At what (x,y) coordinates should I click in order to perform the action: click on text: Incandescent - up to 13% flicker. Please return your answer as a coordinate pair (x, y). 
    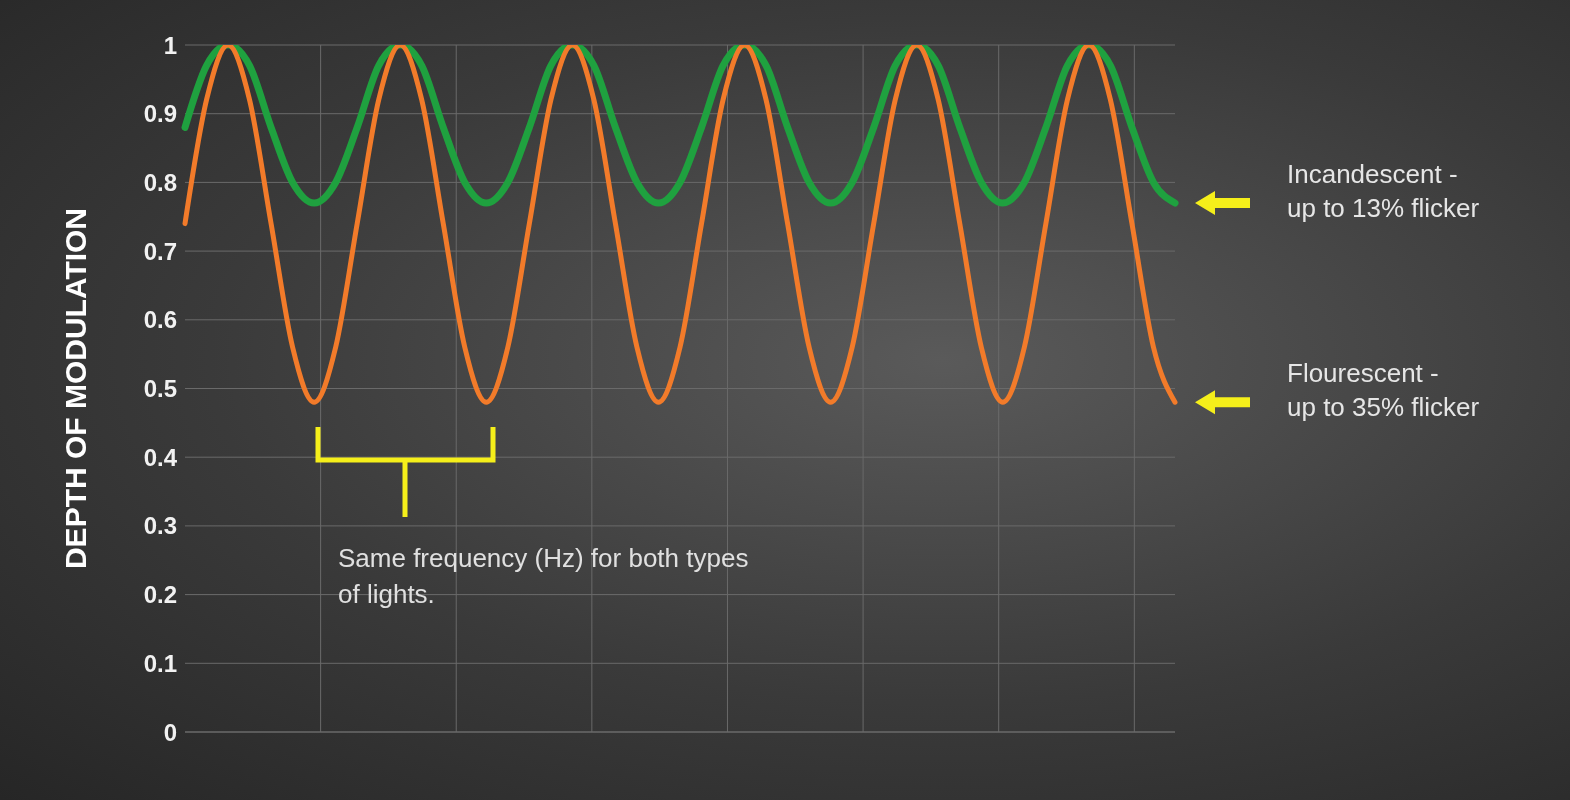
    Looking at the image, I should click on (1383, 191).